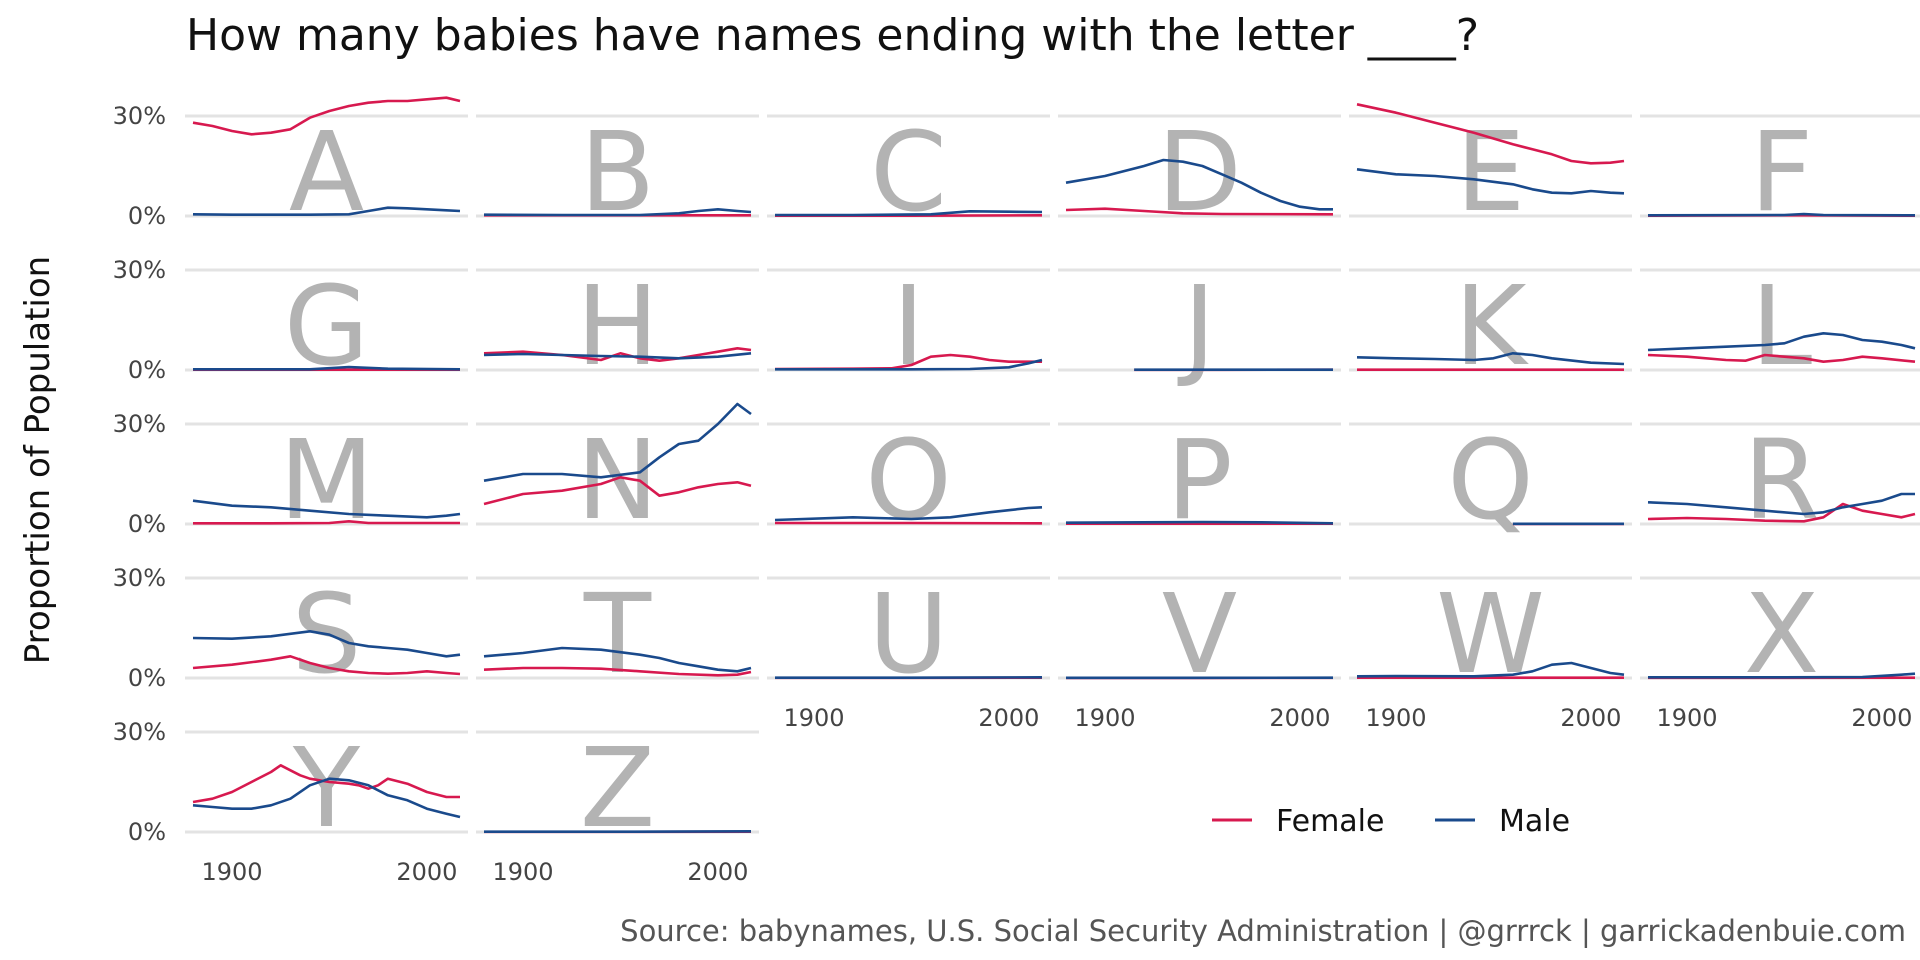 This screenshot has height=960, width=1920. Describe the element at coordinates (326, 172) in the screenshot. I see `facet-letter-a: A` at that location.